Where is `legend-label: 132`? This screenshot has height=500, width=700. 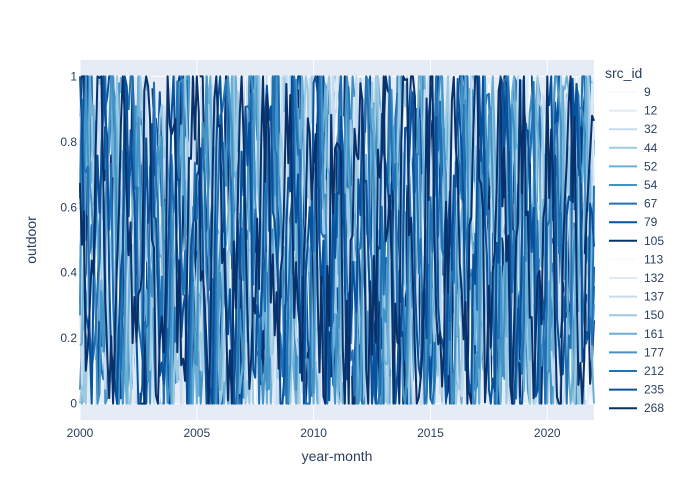 legend-label: 132 is located at coordinates (654, 278).